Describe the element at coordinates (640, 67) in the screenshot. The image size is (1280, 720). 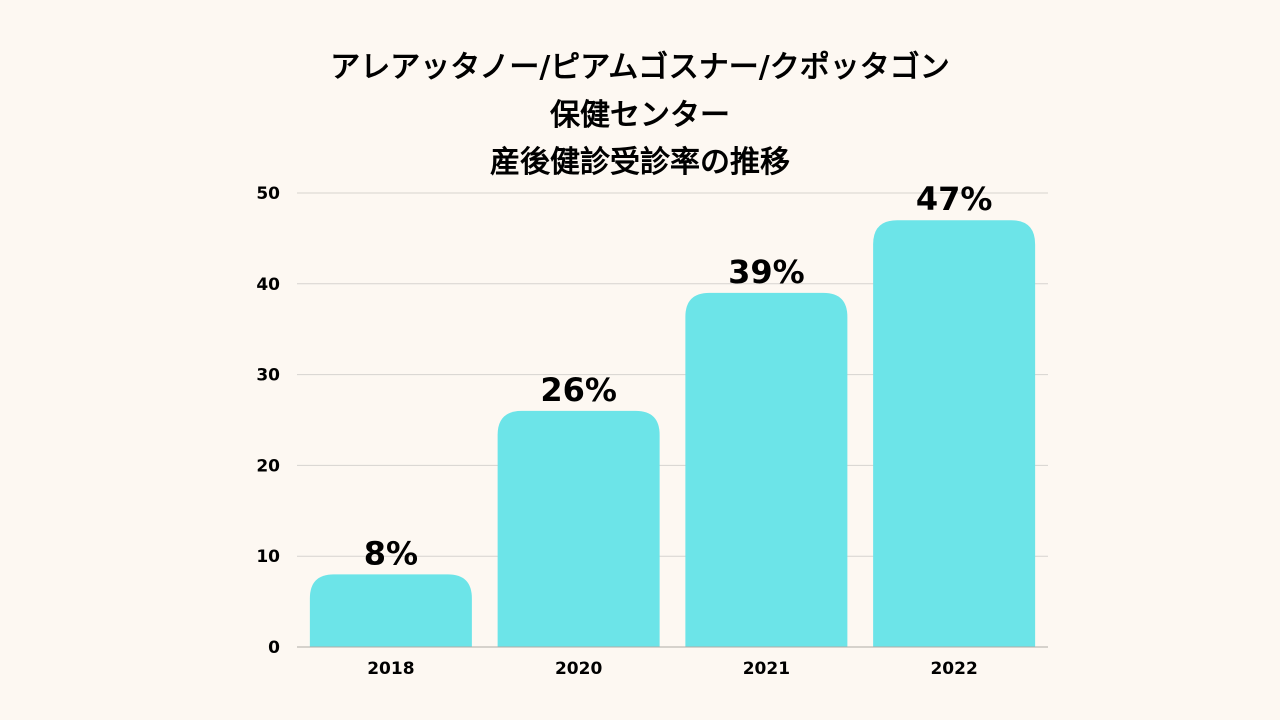
I see `chart-title-line-1: アレアッタノー/ピアムゴスナー/クポッタゴン` at that location.